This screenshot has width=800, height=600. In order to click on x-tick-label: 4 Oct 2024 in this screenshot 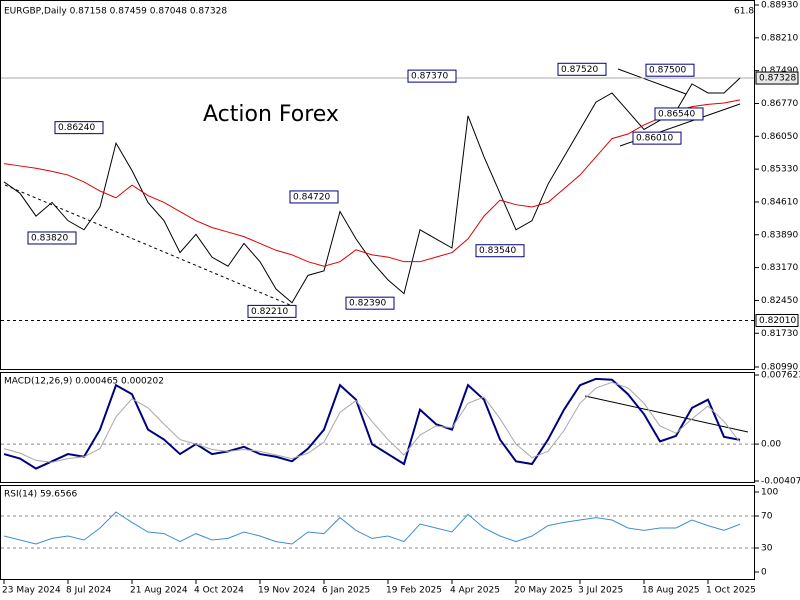, I will do `click(219, 591)`.